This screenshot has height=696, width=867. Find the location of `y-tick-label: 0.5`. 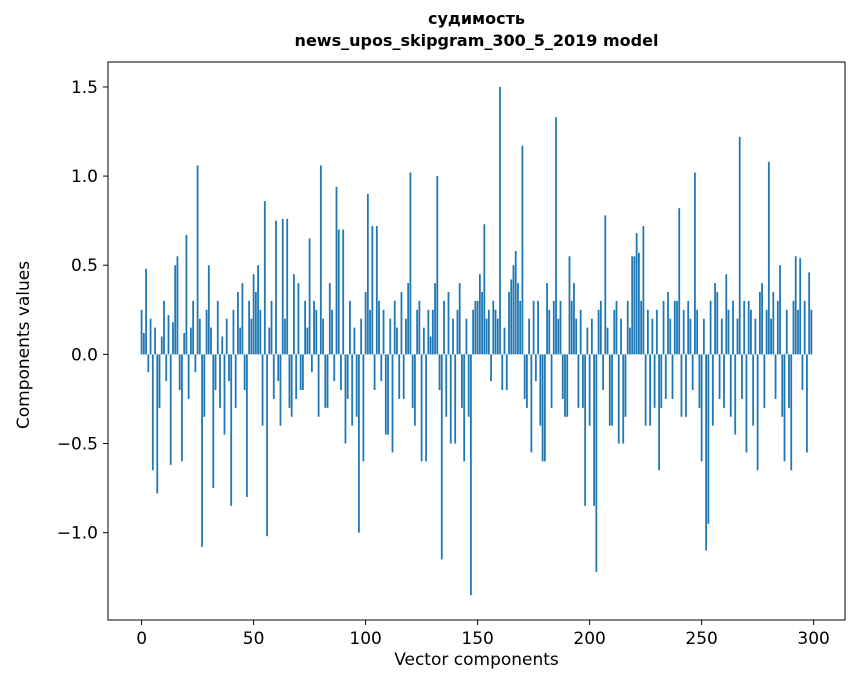

y-tick-label: 0.5 is located at coordinates (84, 266).